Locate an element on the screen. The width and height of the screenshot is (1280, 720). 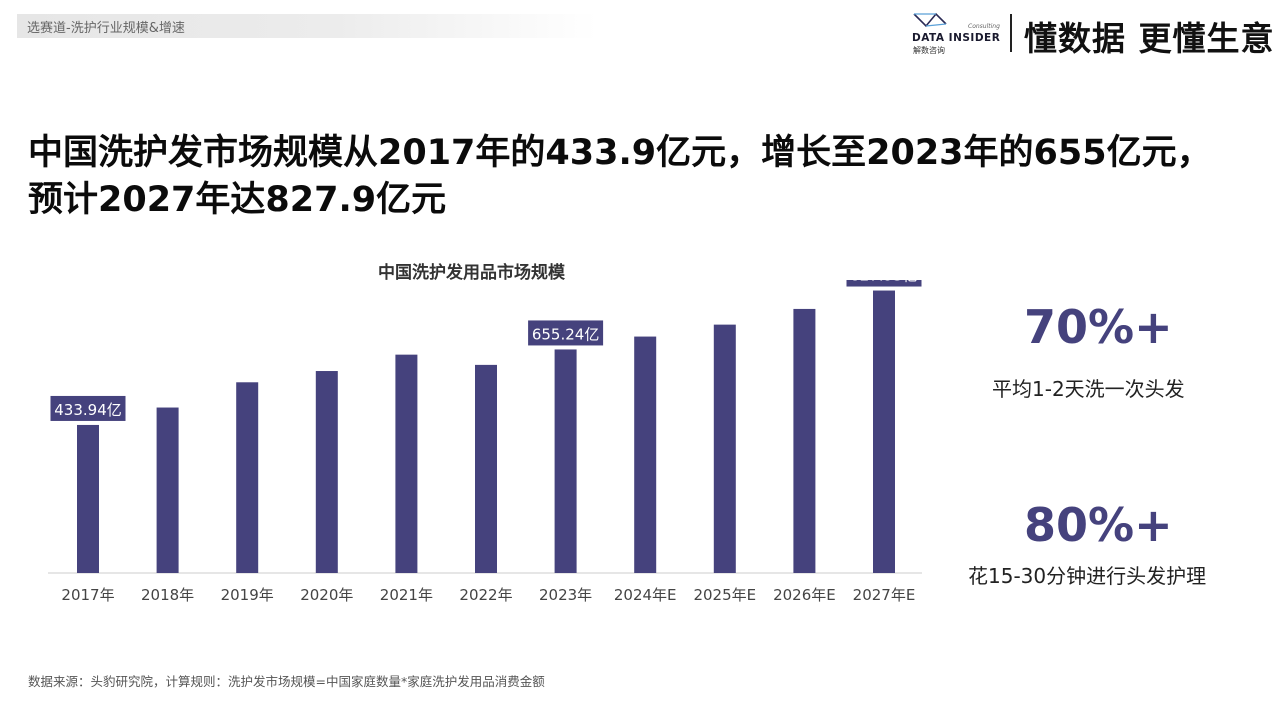
stat-label-wash-frequency: 平均1-2天洗一次头发 is located at coordinates (1088, 389).